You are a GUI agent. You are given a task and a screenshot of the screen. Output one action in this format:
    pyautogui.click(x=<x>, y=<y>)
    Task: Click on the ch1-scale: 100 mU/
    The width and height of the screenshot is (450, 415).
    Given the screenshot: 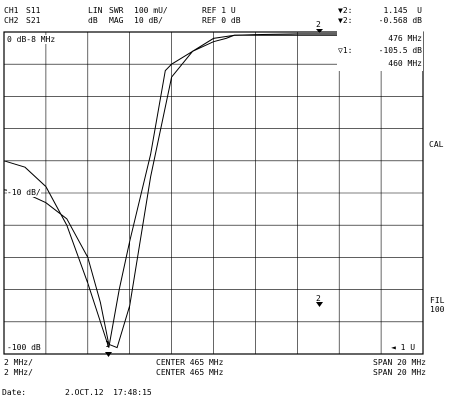 What is the action you would take?
    pyautogui.click(x=151, y=10)
    